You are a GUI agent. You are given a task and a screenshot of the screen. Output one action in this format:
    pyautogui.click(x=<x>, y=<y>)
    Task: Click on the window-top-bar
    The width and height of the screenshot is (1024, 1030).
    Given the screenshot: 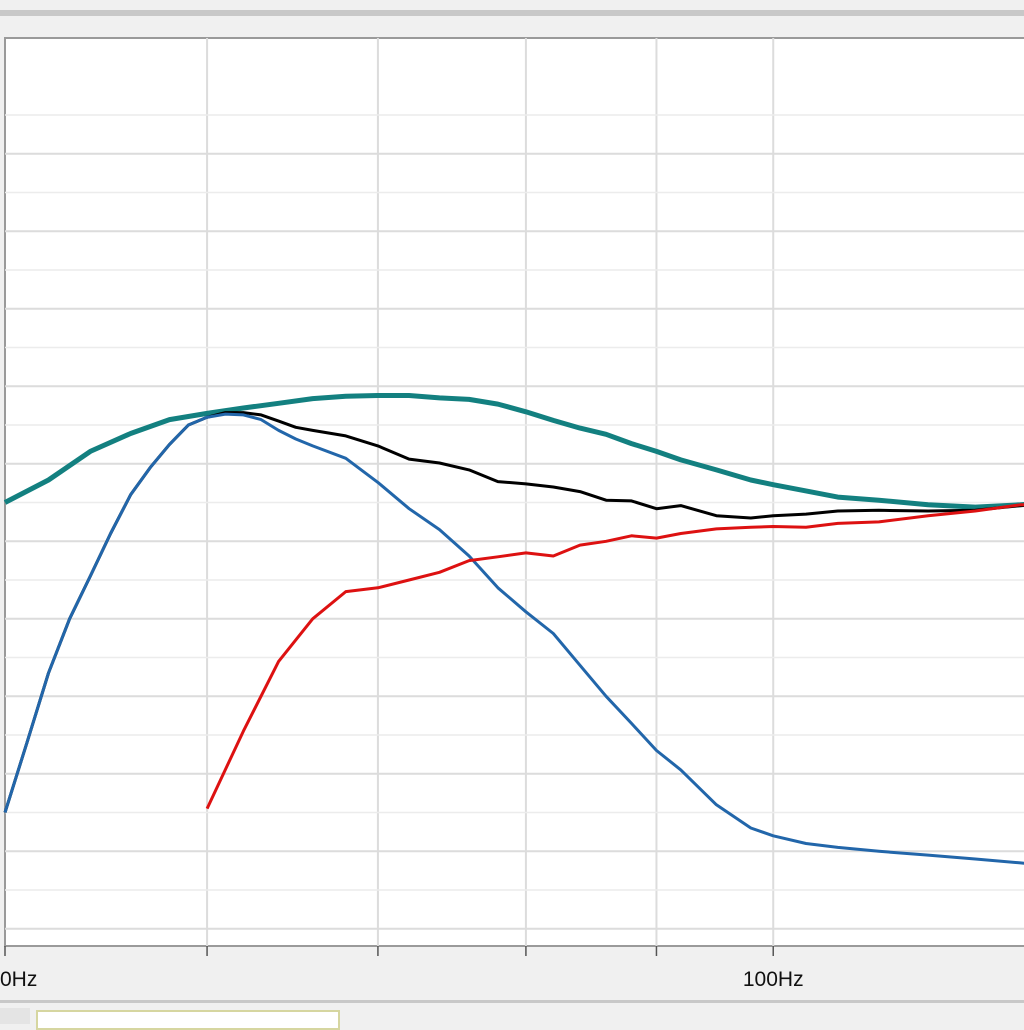 What is the action you would take?
    pyautogui.click(x=512, y=5)
    